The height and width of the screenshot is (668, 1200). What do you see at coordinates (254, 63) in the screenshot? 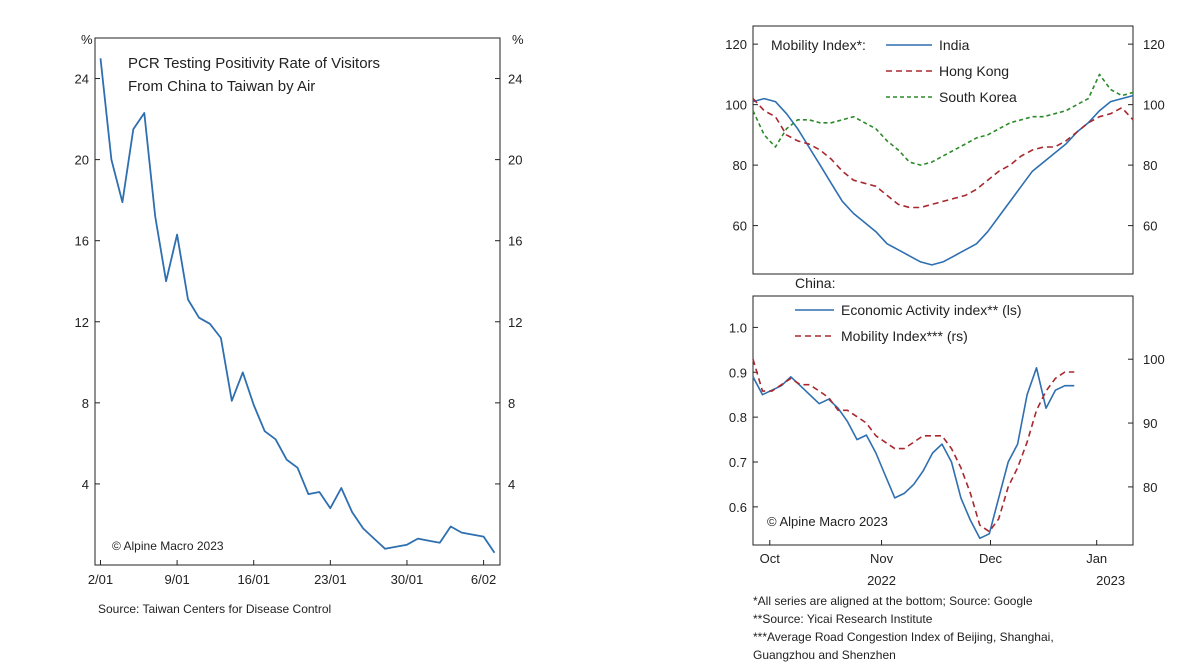
I see `left-chart-title-line-1: PCR Testing Positivity Rate of Visitors` at bounding box center [254, 63].